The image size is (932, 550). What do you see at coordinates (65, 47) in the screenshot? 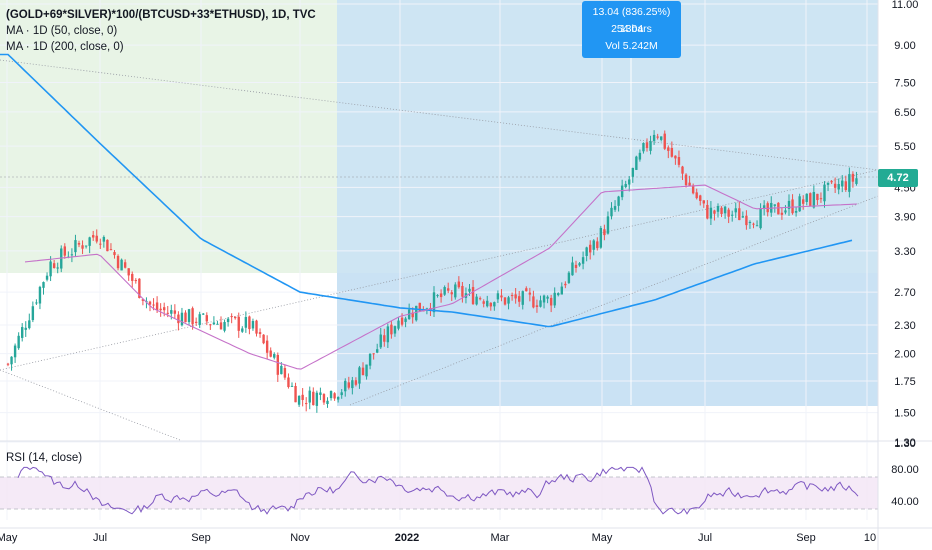
I see `ma200-legend: MA · 1D (200, close, 0)` at bounding box center [65, 47].